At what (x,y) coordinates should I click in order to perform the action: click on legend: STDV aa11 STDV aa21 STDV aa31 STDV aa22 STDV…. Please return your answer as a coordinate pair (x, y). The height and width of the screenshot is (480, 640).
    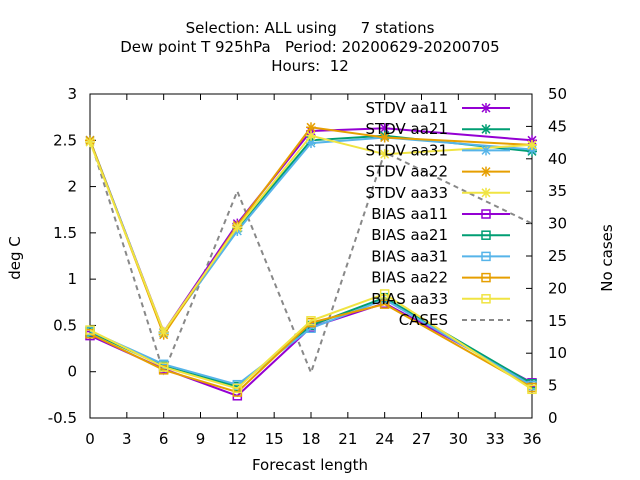
    Looking at the image, I should click on (438, 214).